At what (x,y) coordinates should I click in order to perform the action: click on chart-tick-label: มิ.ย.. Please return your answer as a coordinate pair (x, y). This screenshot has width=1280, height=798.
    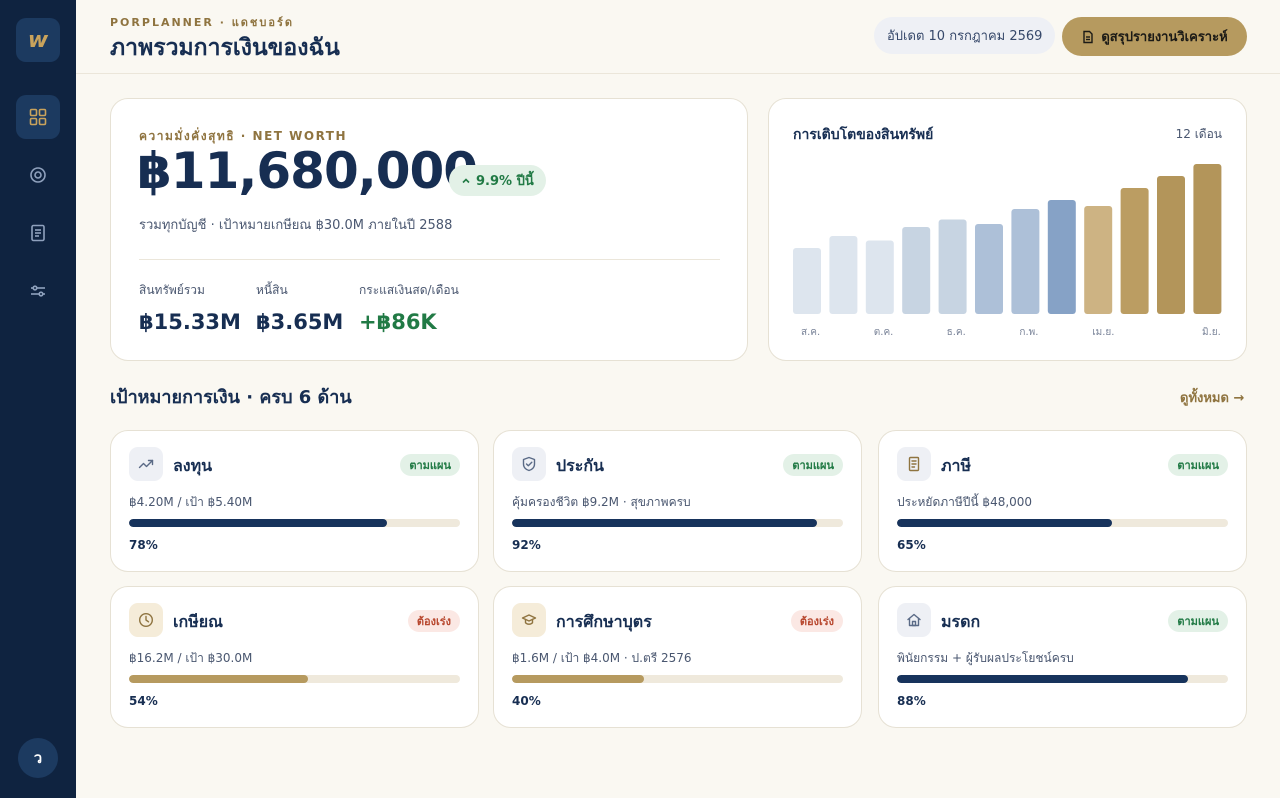
    Looking at the image, I should click on (1211, 332).